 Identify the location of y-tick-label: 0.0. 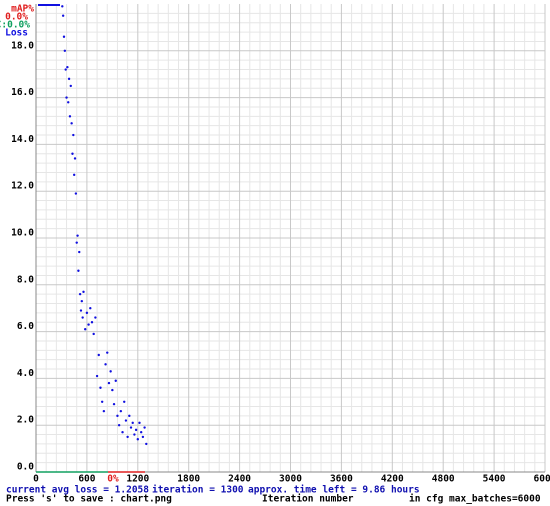
(25, 467).